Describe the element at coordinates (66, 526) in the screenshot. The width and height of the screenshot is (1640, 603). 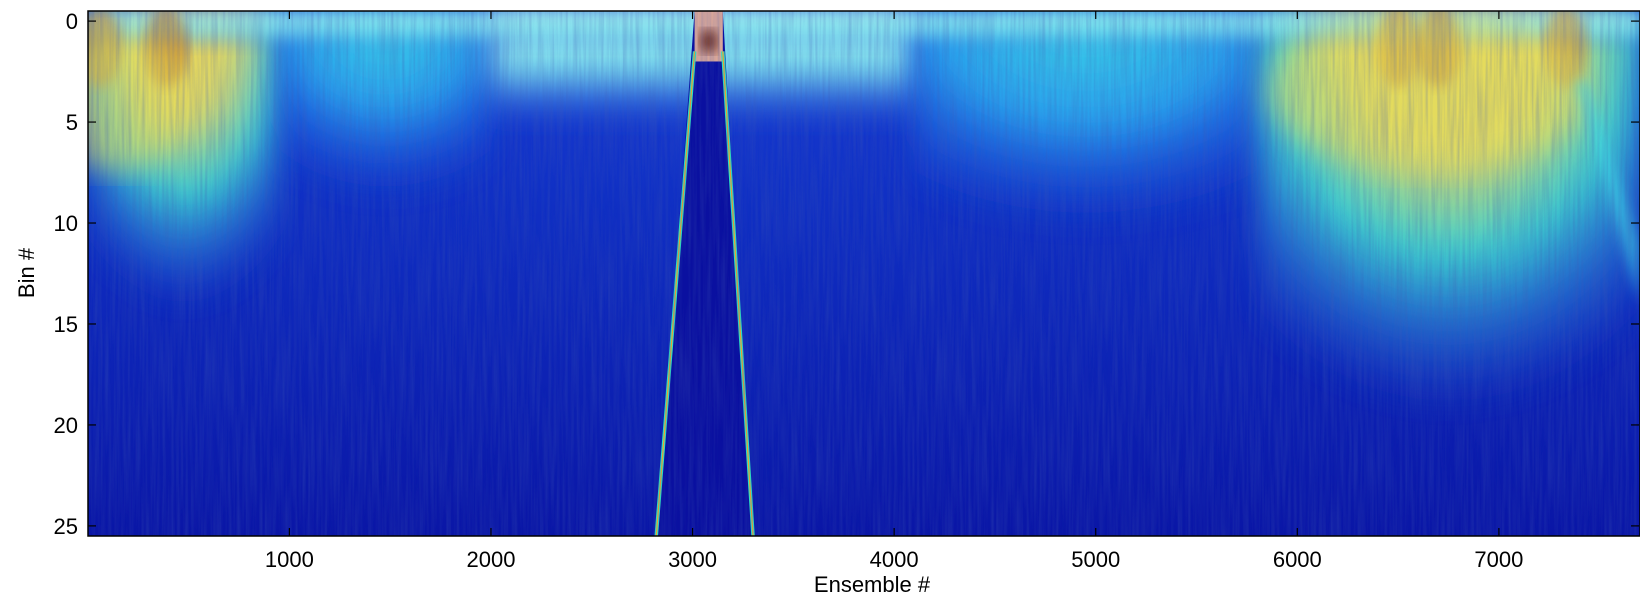
I see `y-tick-label: 25` at that location.